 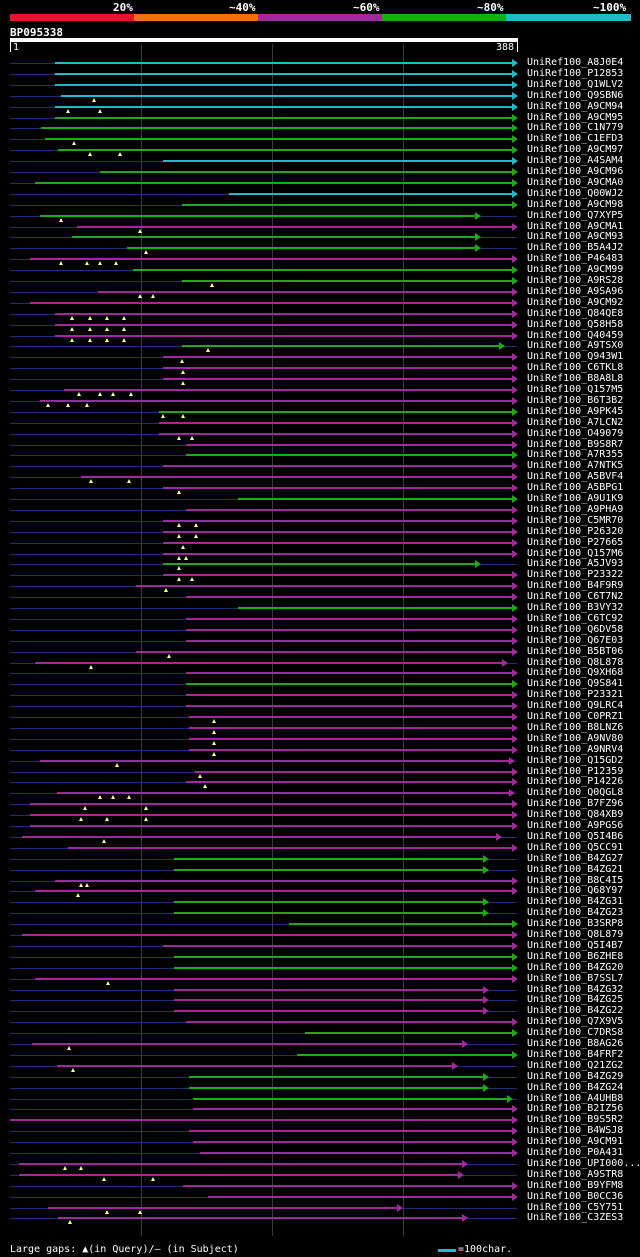 I want to click on hit-label: UniRef100_C6T7N2, so click(x=575, y=596).